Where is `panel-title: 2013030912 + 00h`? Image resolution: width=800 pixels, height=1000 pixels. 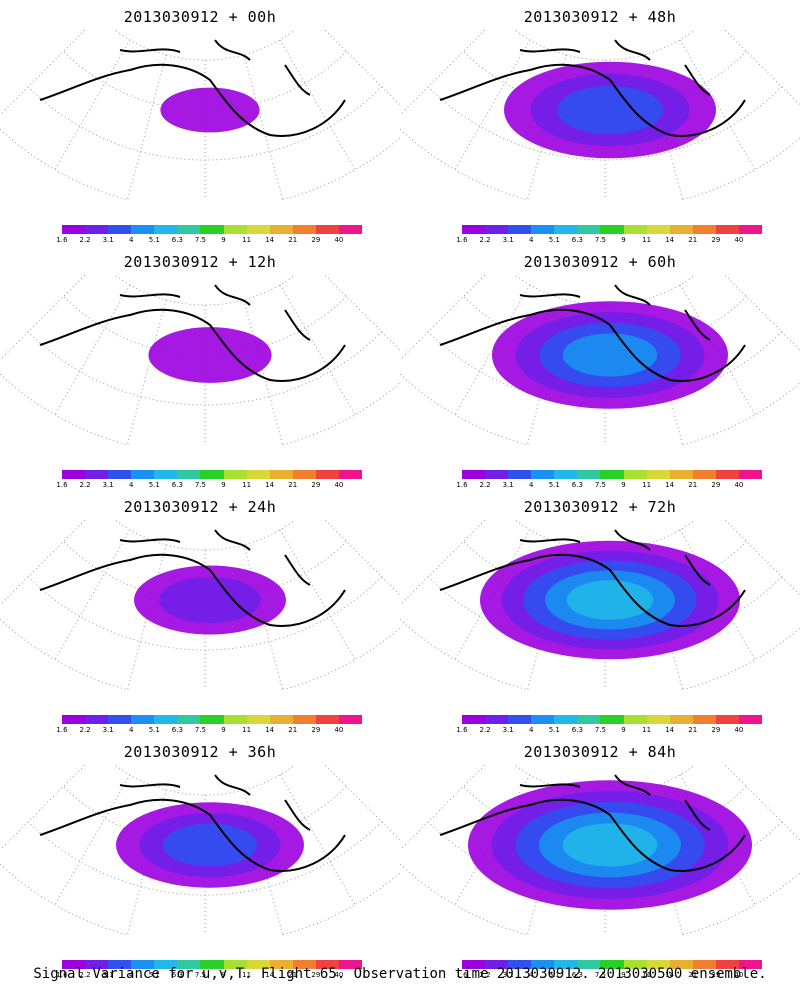
panel-title: 2013030912 + 00h is located at coordinates (200, 17).